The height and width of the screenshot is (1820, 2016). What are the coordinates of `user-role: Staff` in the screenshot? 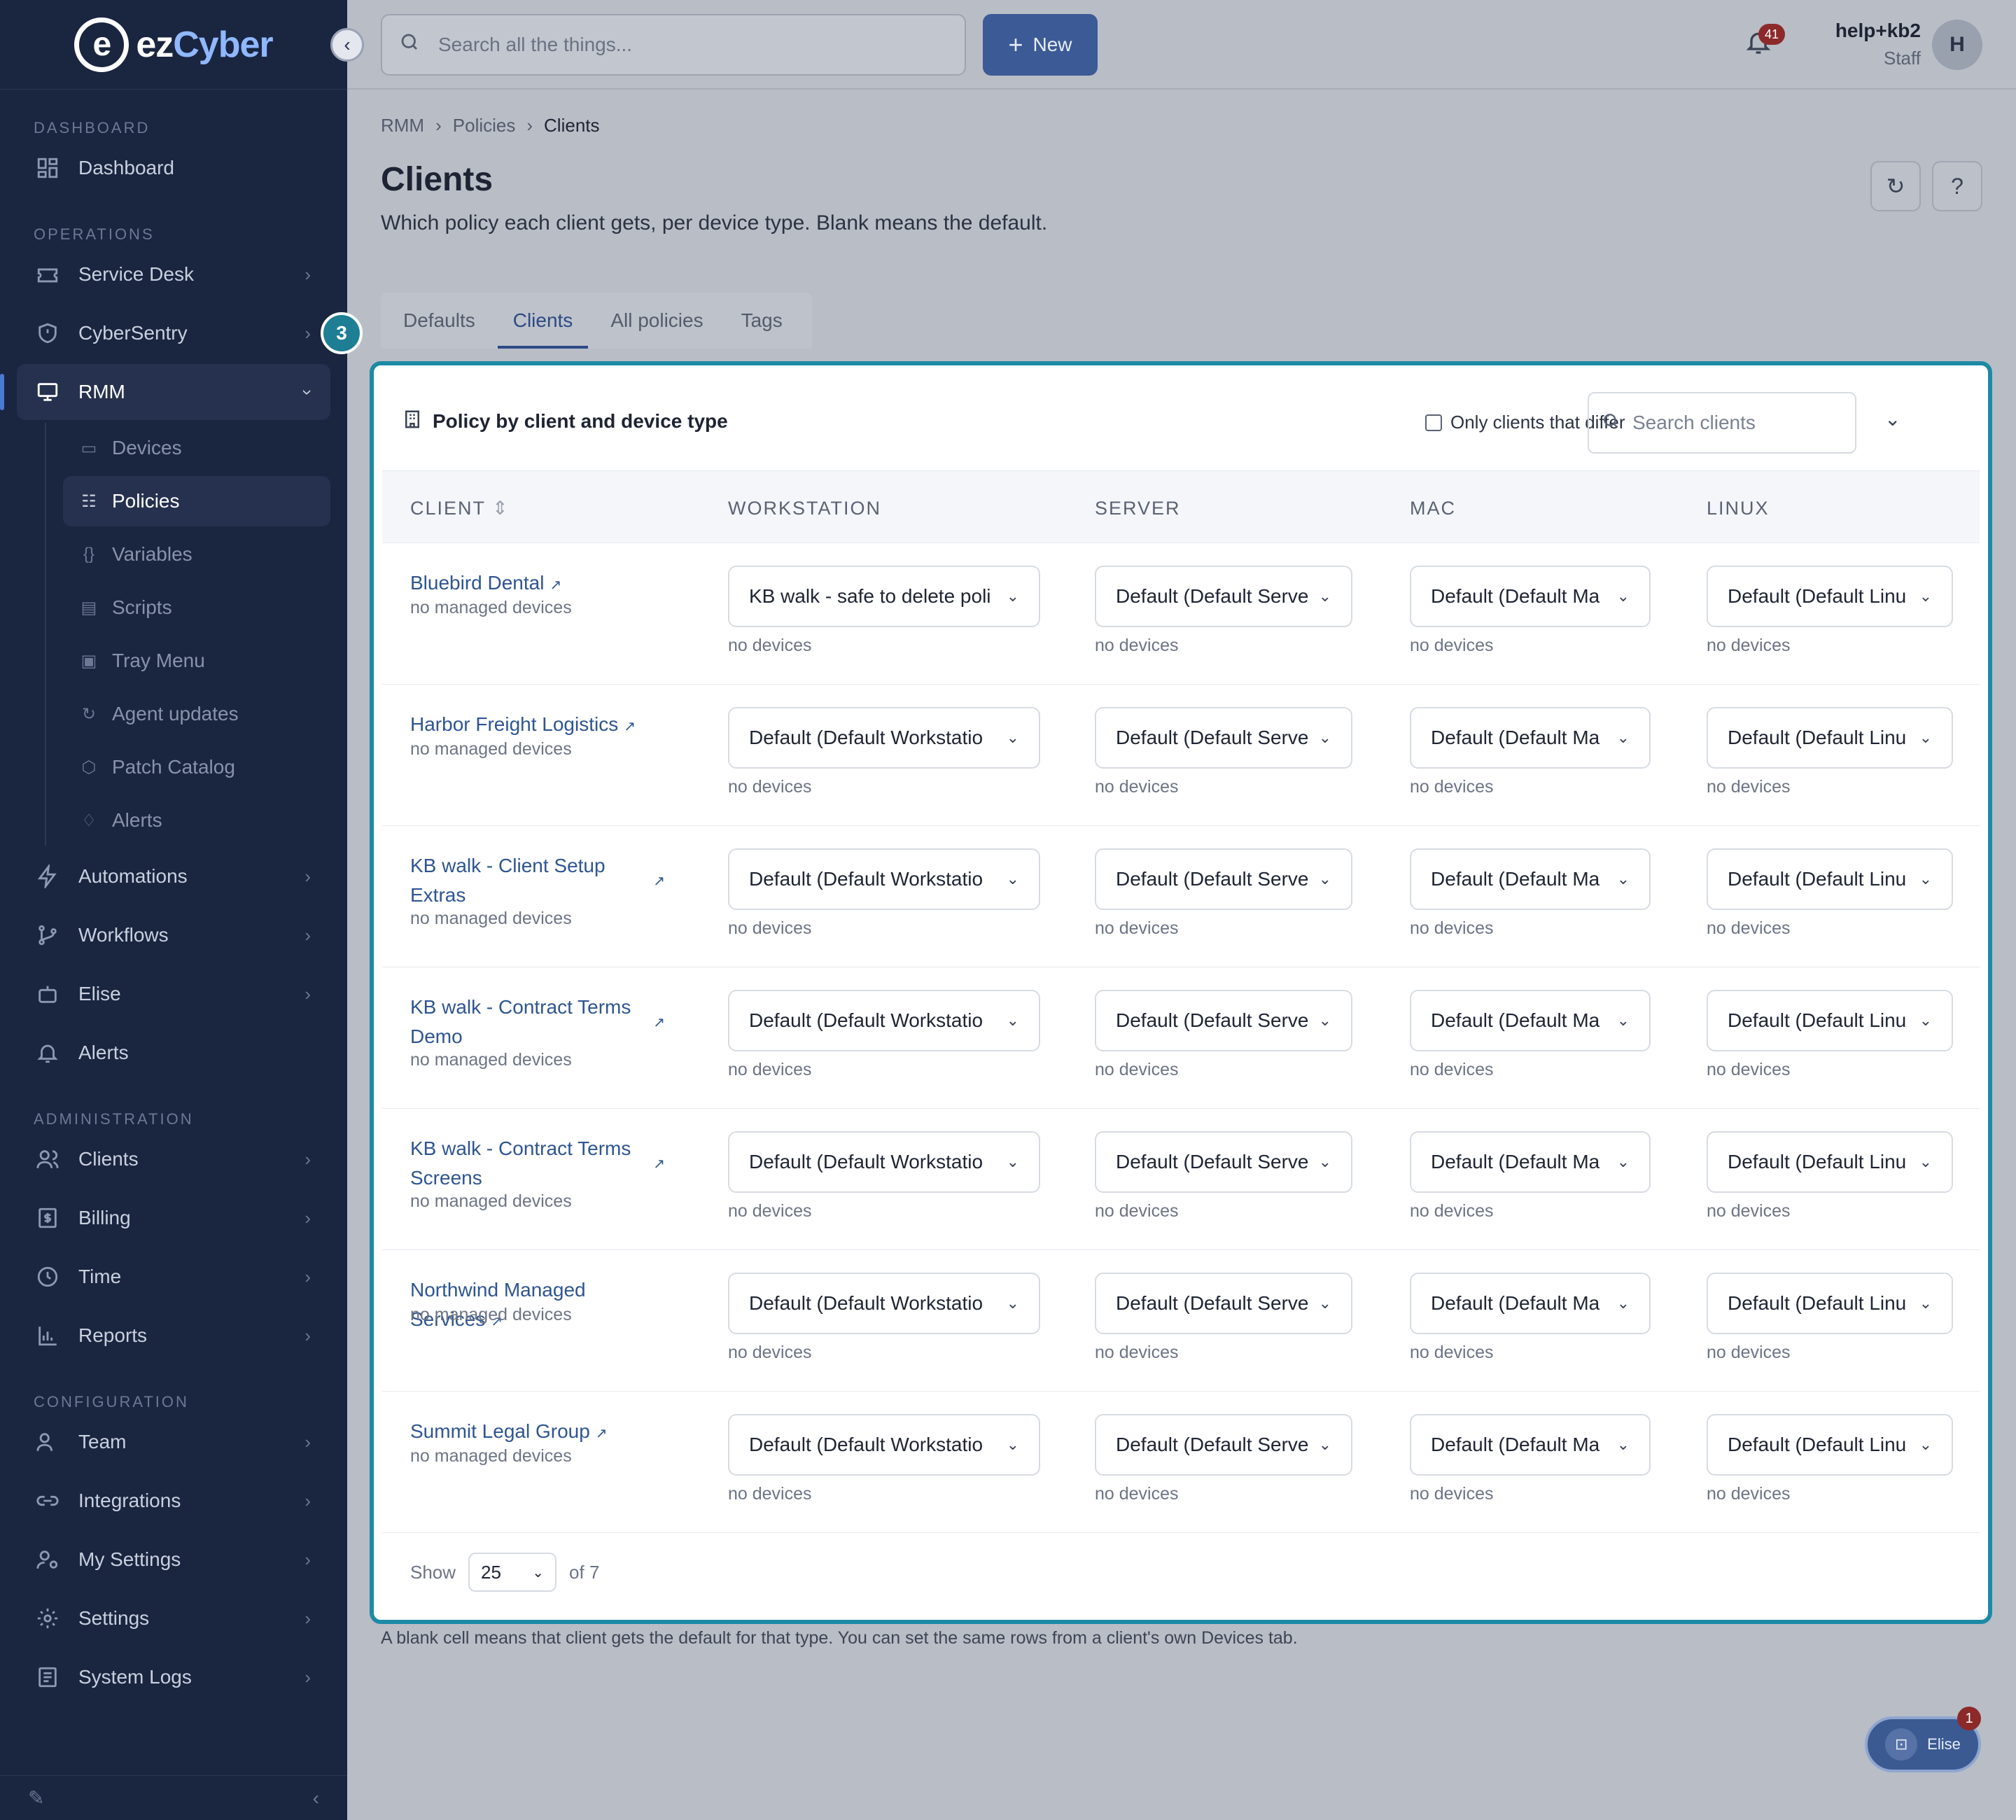 It's located at (1902, 58).